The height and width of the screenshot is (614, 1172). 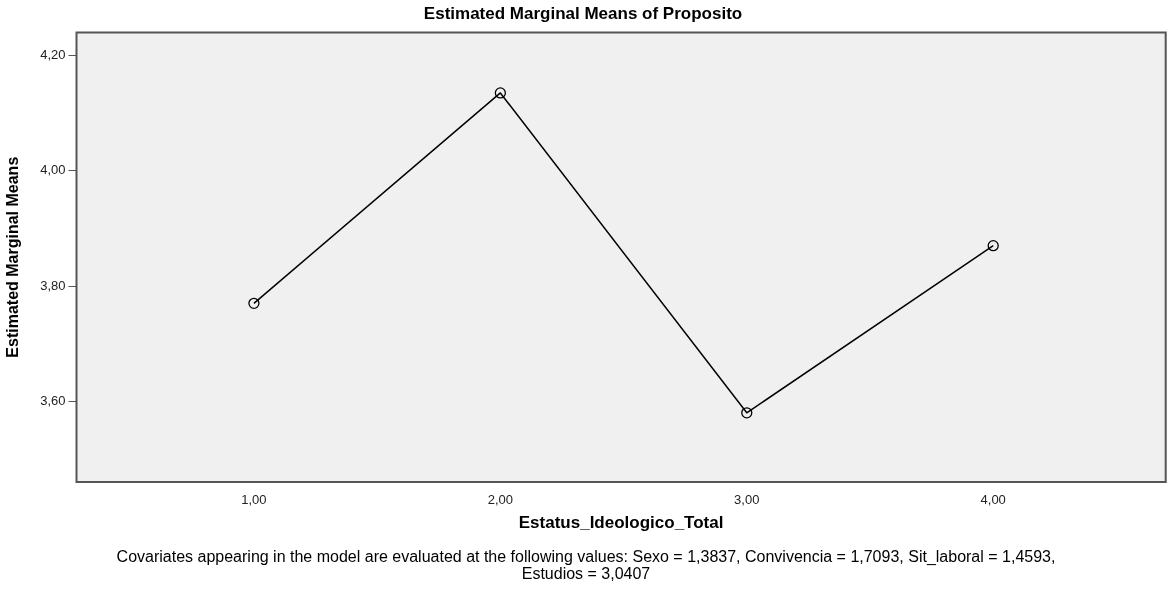 What do you see at coordinates (53, 400) in the screenshot?
I see `y-tick-label: 3,60` at bounding box center [53, 400].